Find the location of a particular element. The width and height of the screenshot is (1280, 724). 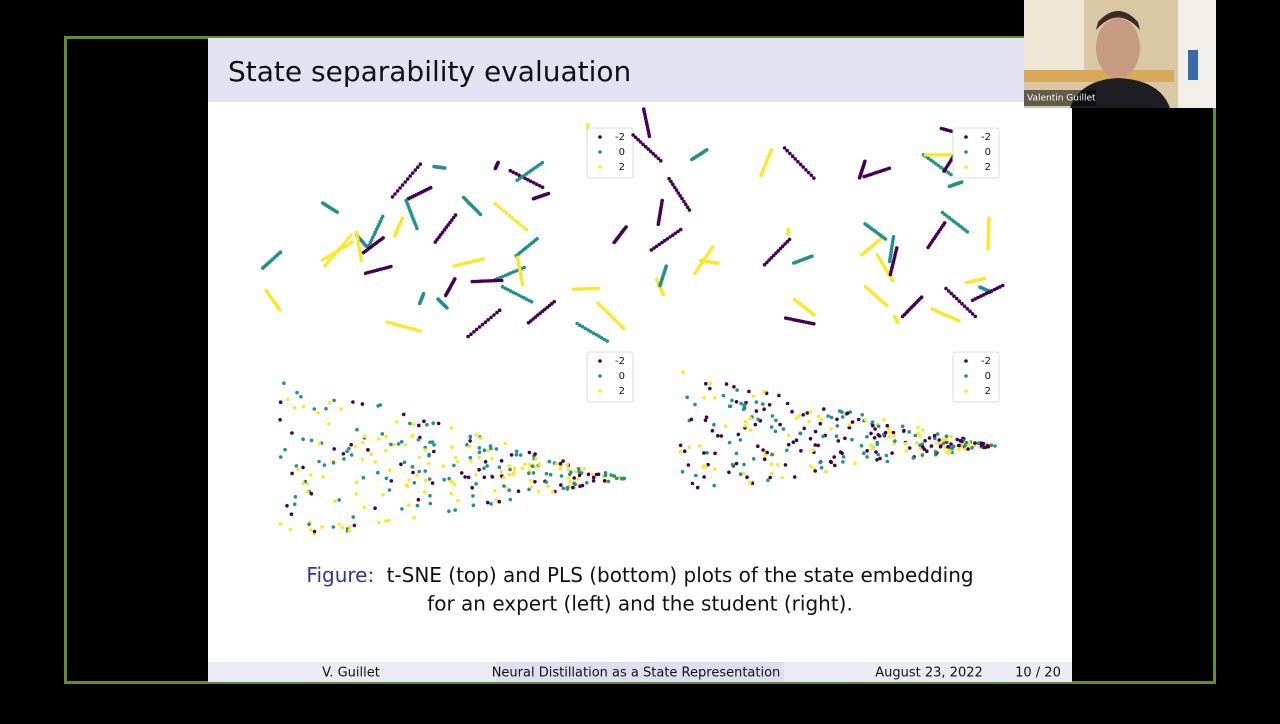

footer-page: 10 / 20 is located at coordinates (1038, 673).